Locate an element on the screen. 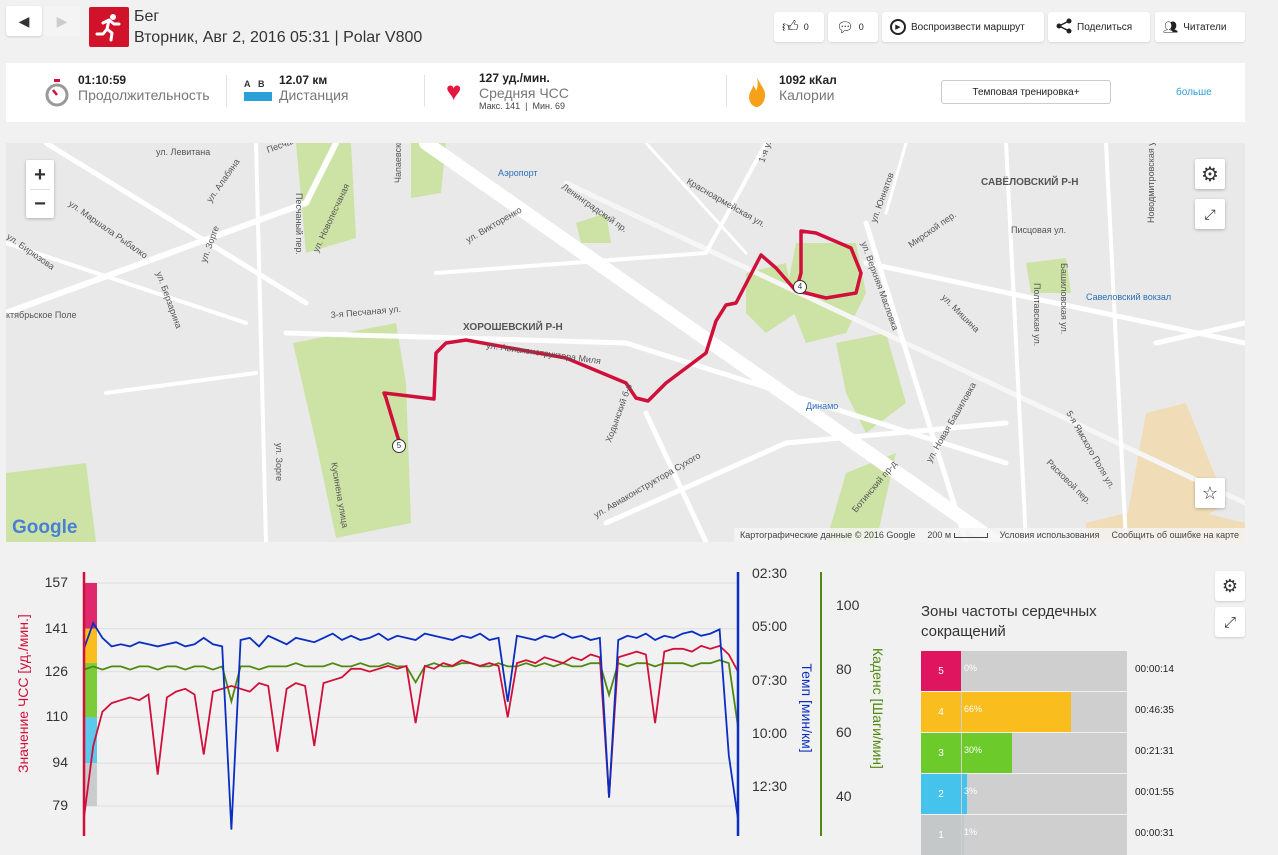 Image resolution: width=1278 pixels, height=855 pixels. zones-fullscreen-button: ⤢ is located at coordinates (1230, 622).